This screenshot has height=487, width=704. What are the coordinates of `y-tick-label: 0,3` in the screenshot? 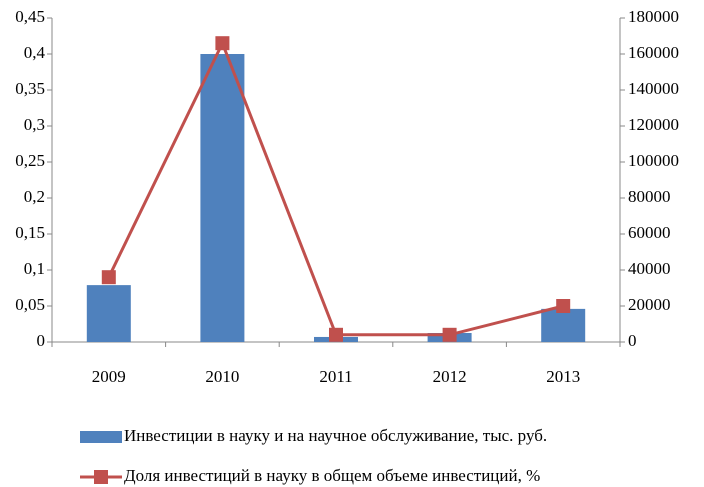 It's located at (34, 124).